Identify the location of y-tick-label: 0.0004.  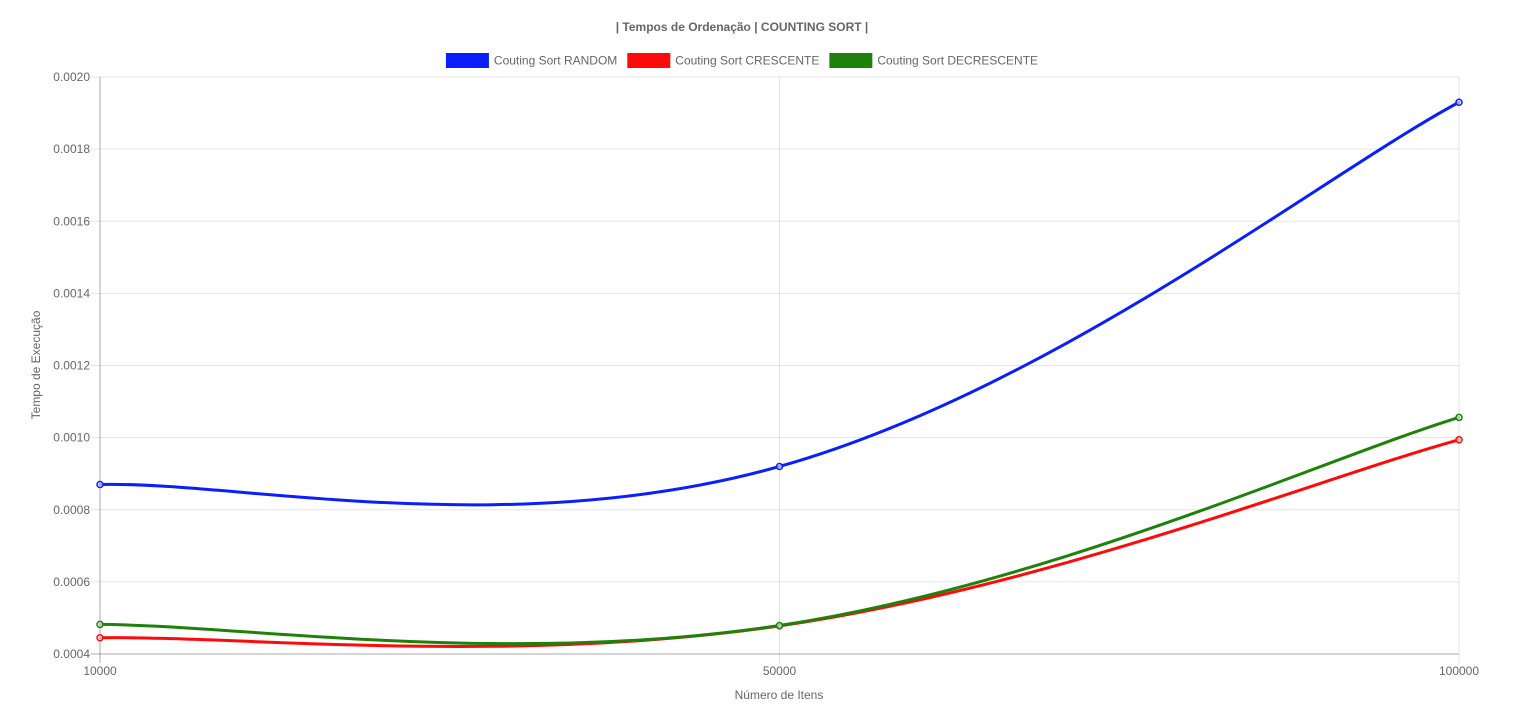
(71, 654).